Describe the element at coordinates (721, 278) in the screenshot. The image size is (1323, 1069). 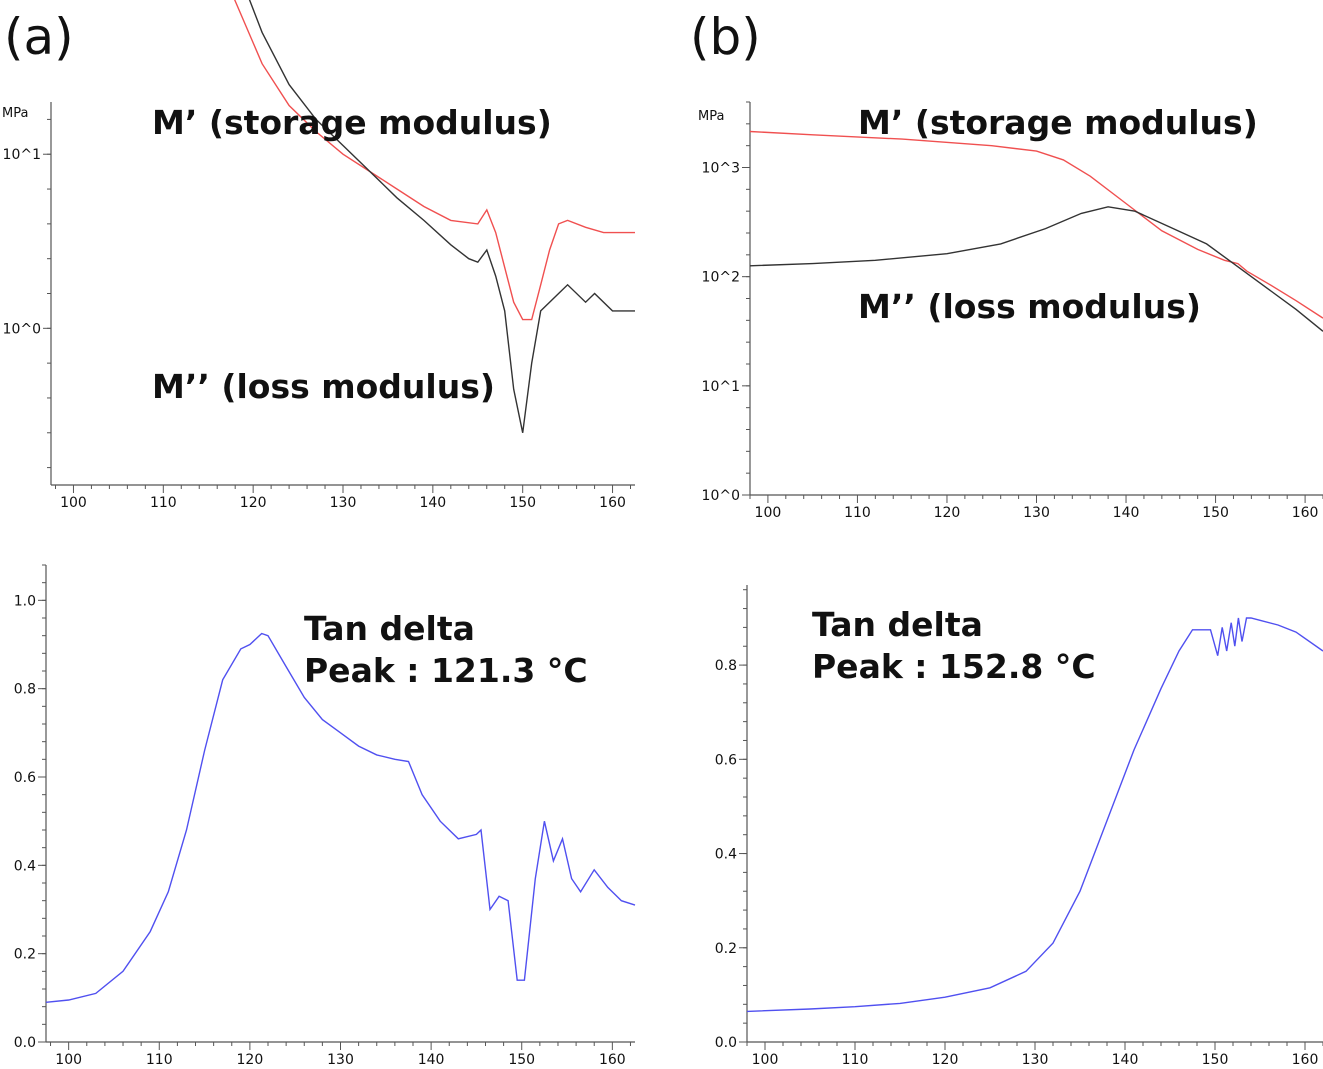
I see `y-tick-label: 10^2` at that location.